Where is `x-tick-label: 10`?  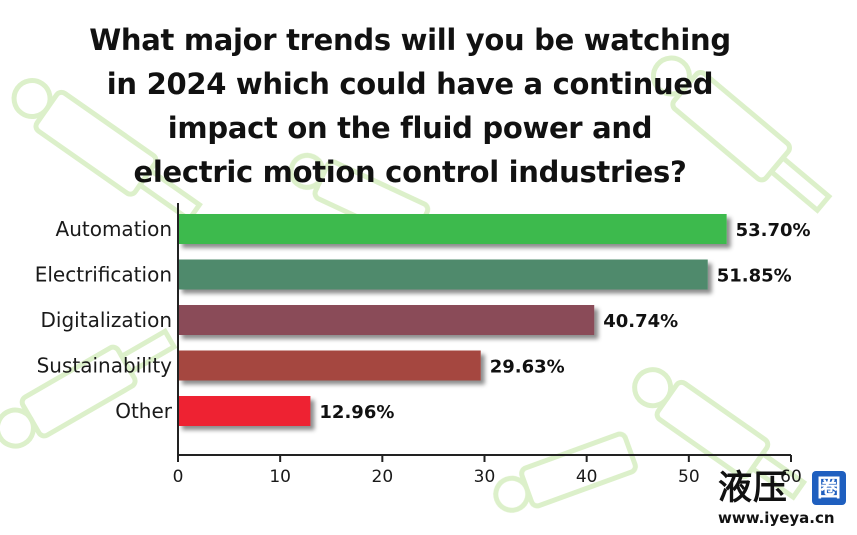
x-tick-label: 10 is located at coordinates (280, 477).